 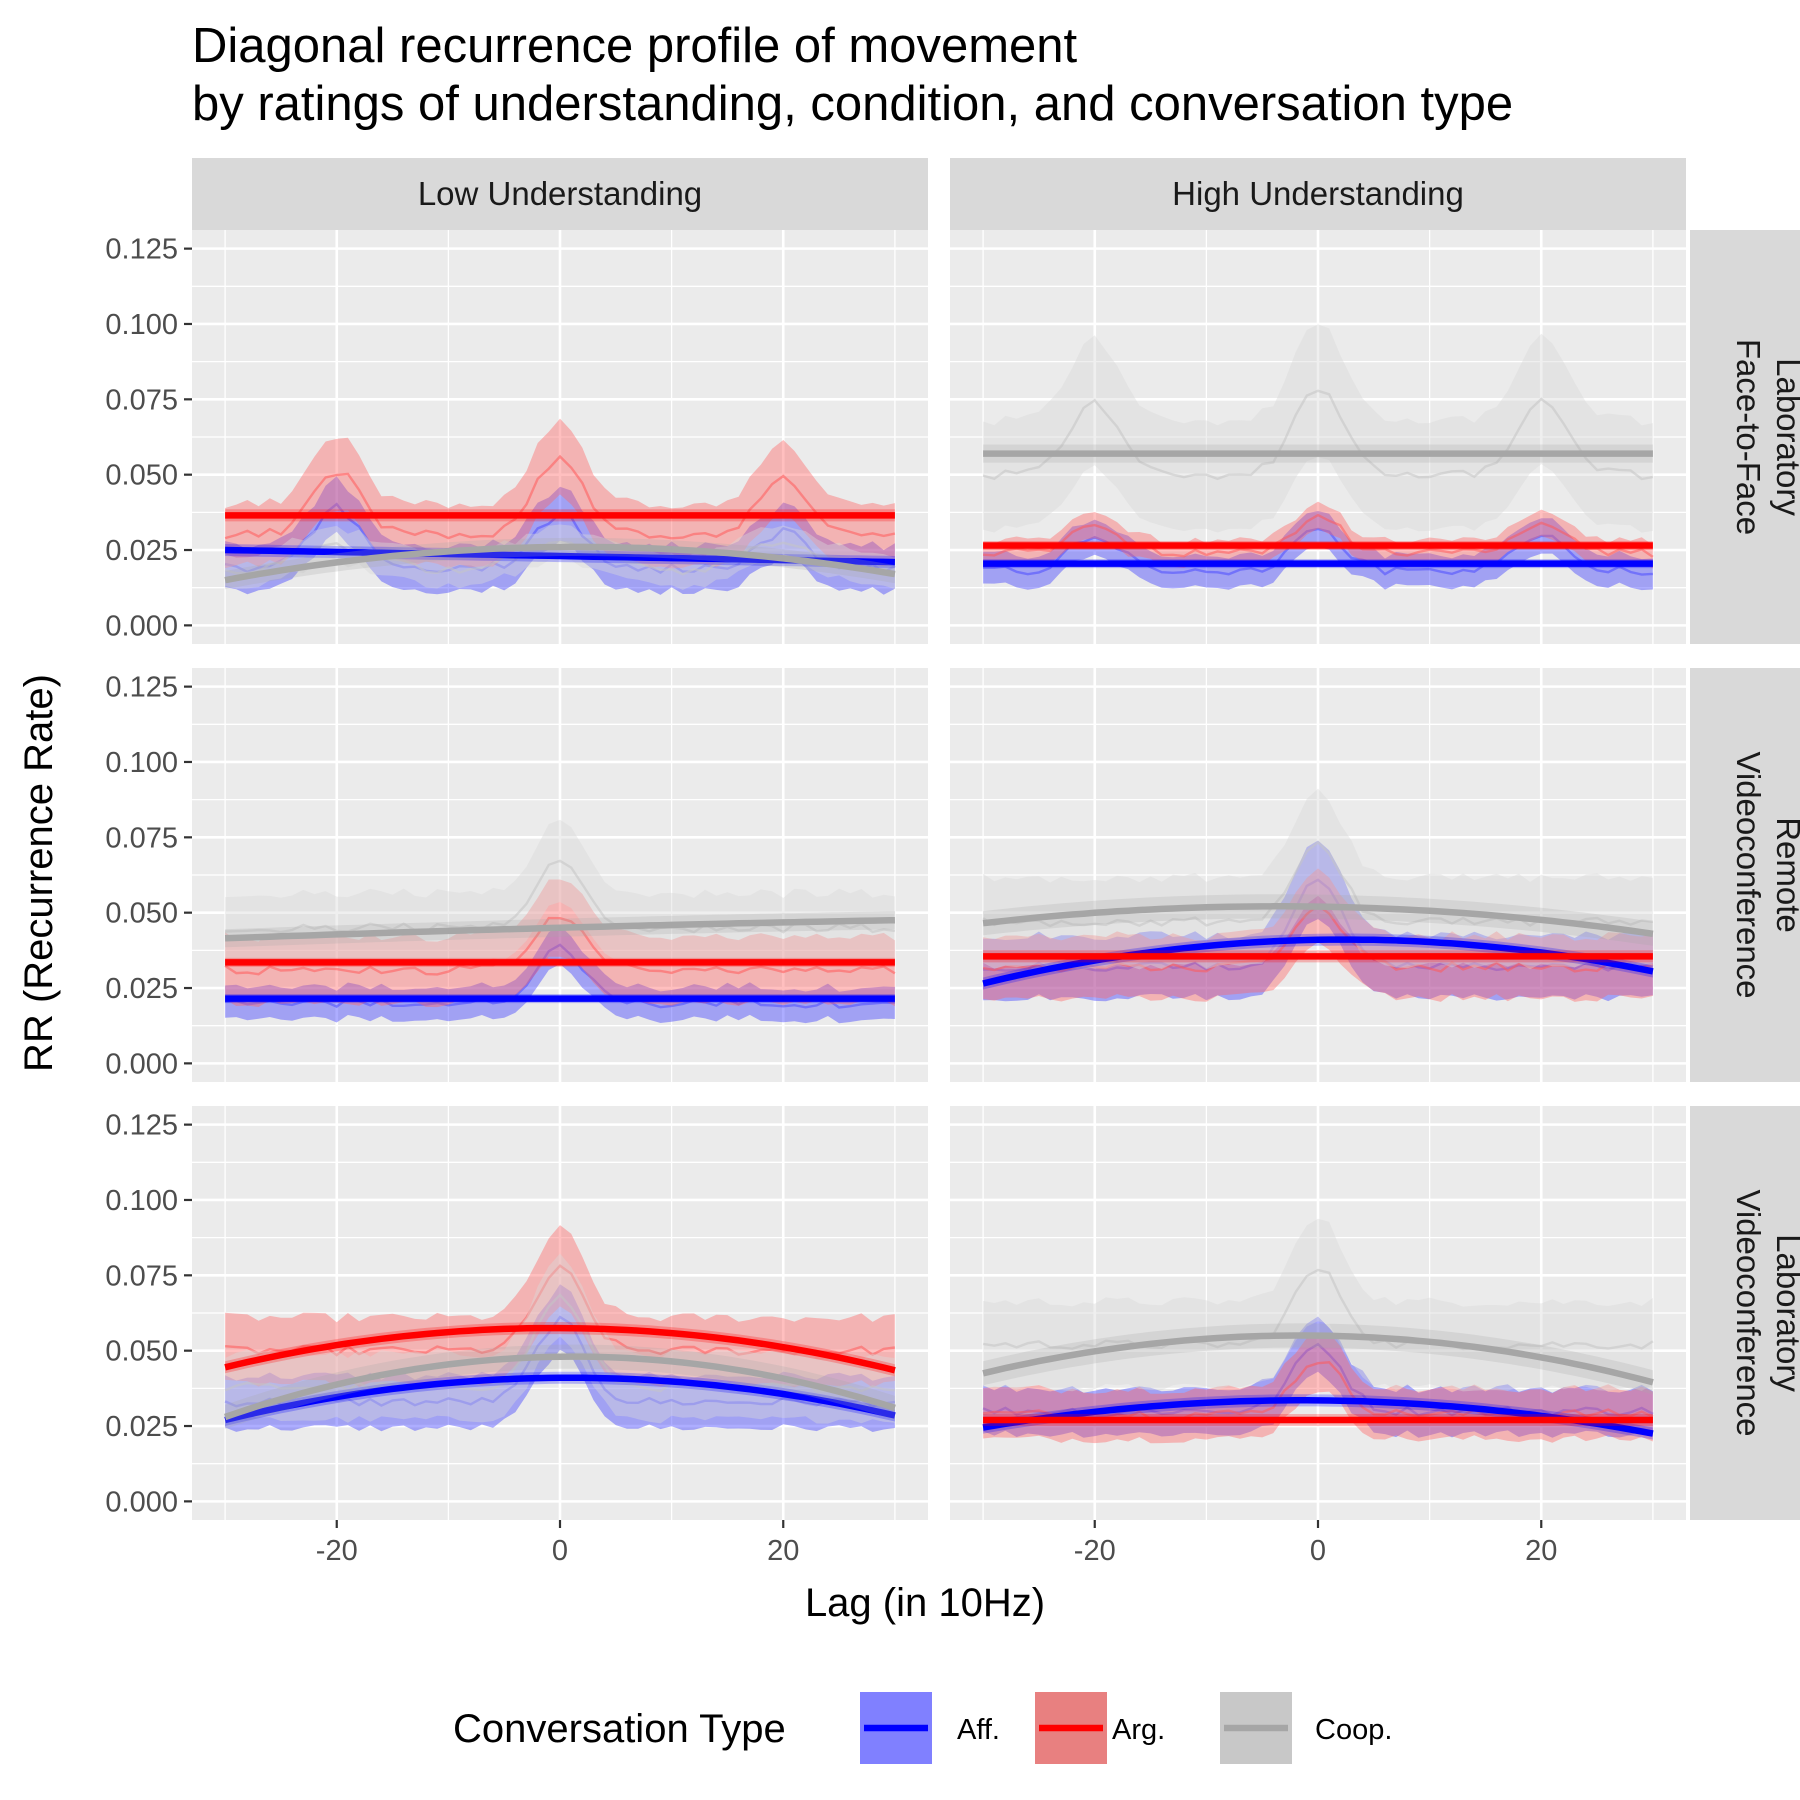 I want to click on legend-label: Arg., so click(x=1138, y=1730).